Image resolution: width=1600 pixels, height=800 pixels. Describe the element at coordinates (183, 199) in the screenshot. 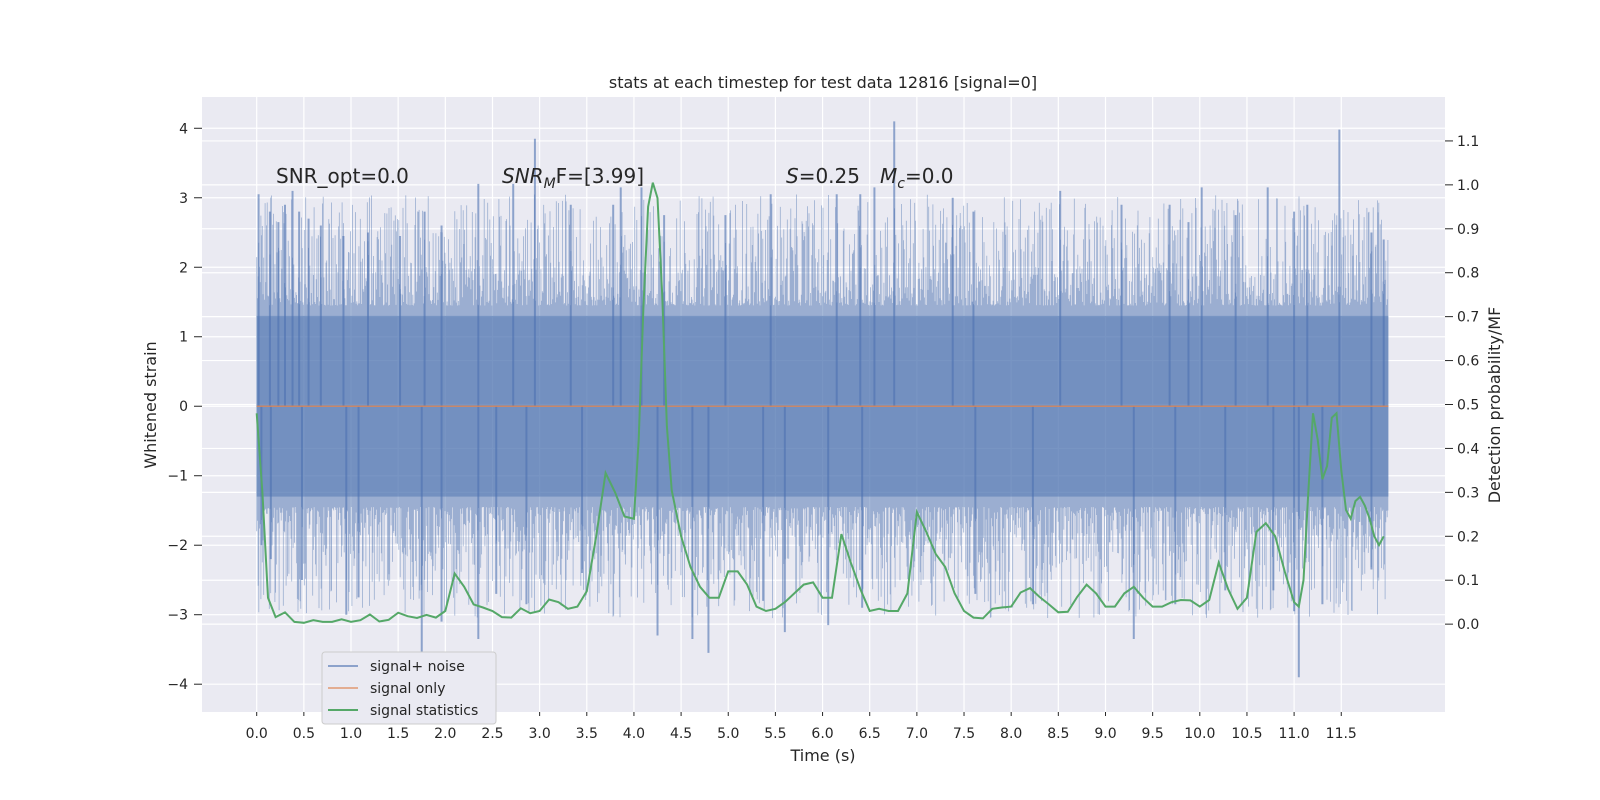

I see `y-left-tick-label: 3` at that location.